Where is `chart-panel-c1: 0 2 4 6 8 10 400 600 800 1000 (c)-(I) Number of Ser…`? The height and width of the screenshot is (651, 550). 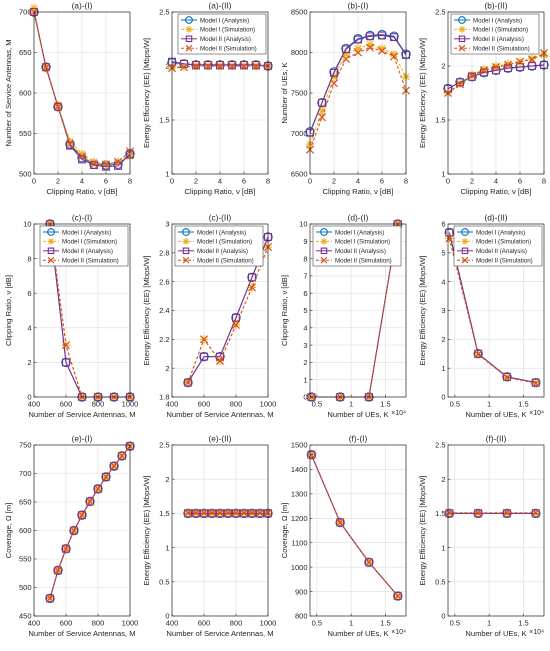 chart-panel-c1: 0 2 4 6 8 10 400 600 800 1000 (c)-(I) Number of Ser… is located at coordinates (71, 316).